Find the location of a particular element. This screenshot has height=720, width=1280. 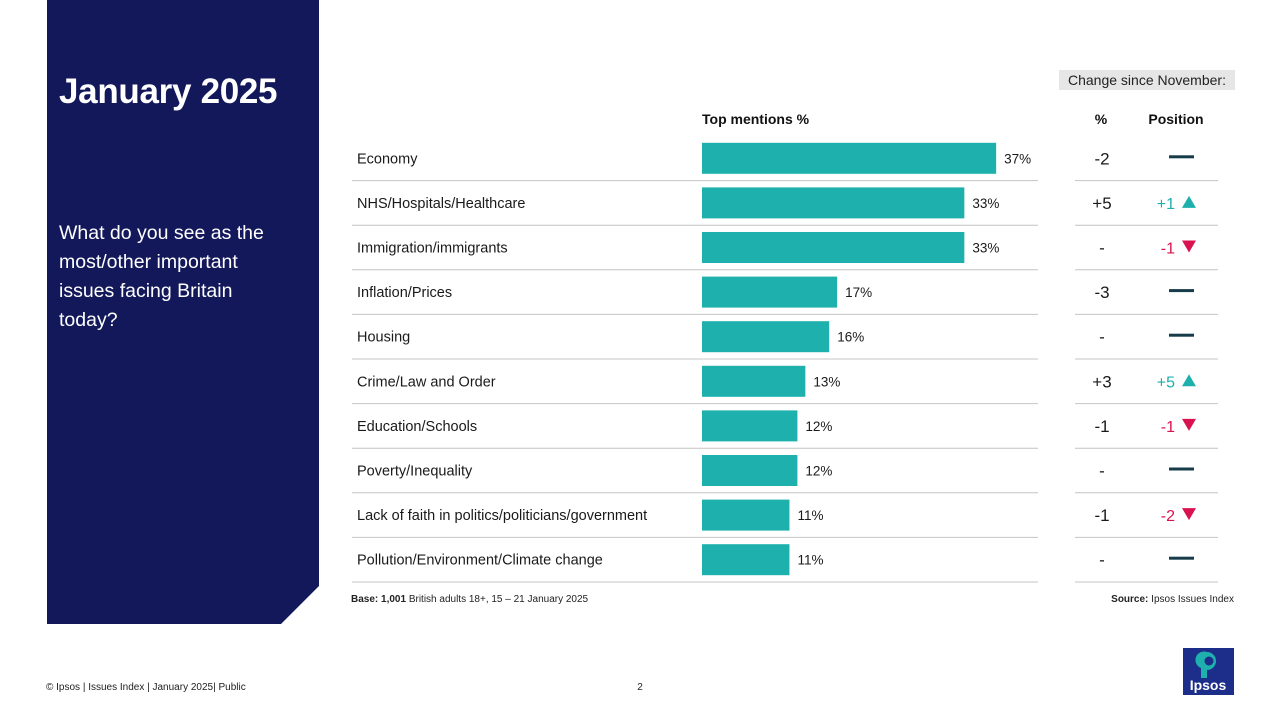

top-mentions-header: Top mentions % is located at coordinates (756, 119).